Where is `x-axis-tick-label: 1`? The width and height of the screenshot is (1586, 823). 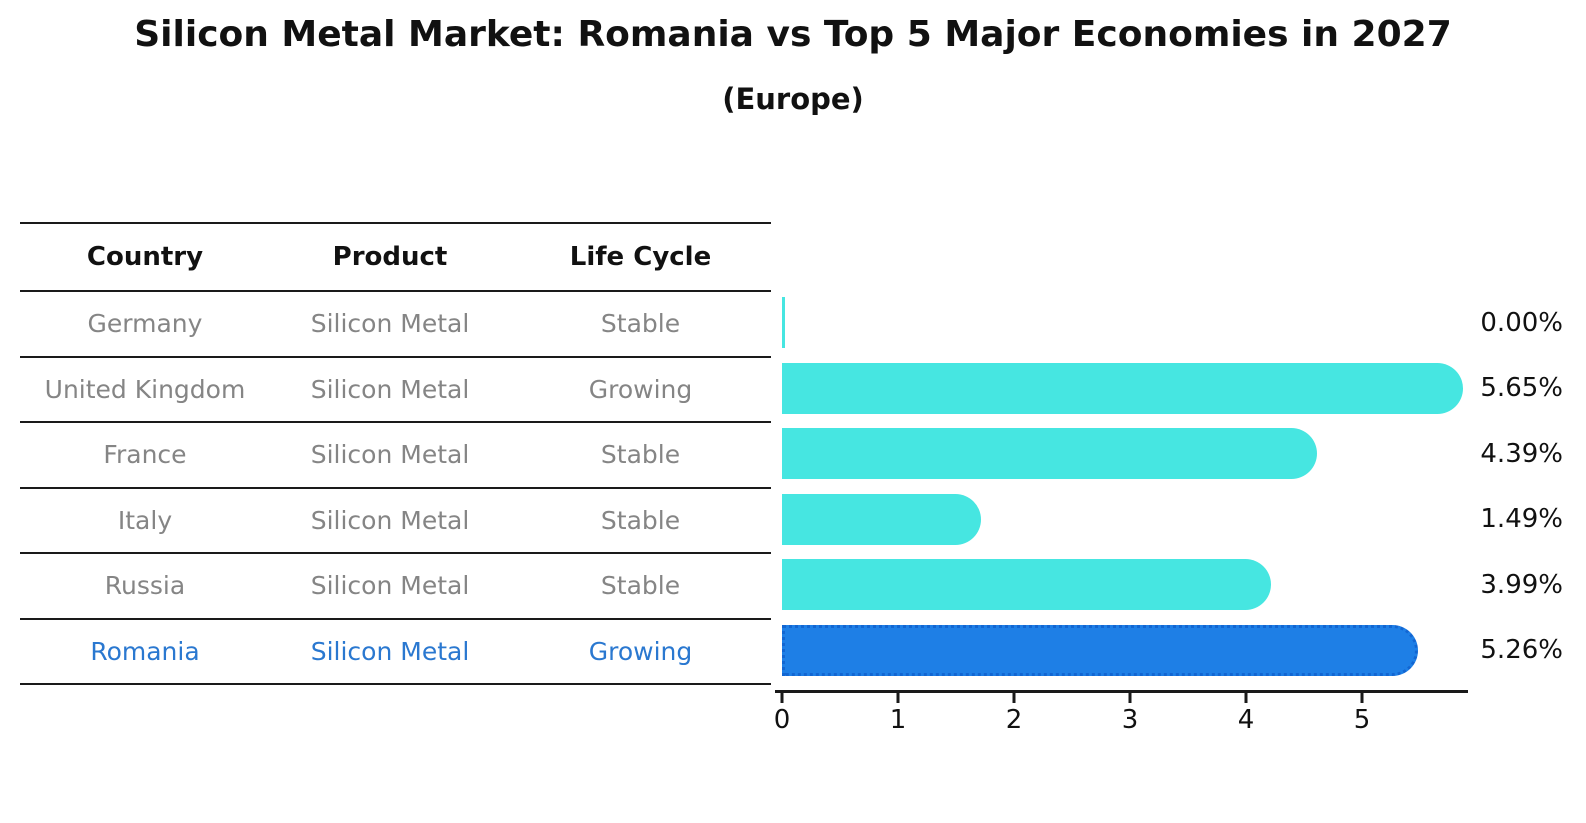 x-axis-tick-label: 1 is located at coordinates (898, 720).